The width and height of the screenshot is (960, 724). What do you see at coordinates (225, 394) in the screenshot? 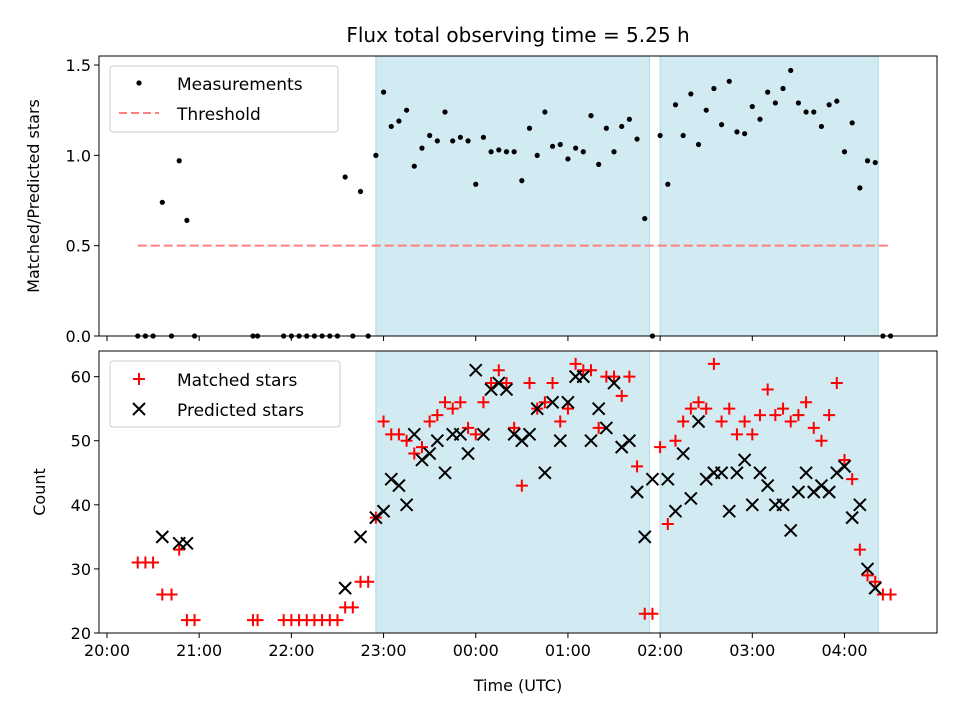
I see `count-legend-box` at bounding box center [225, 394].